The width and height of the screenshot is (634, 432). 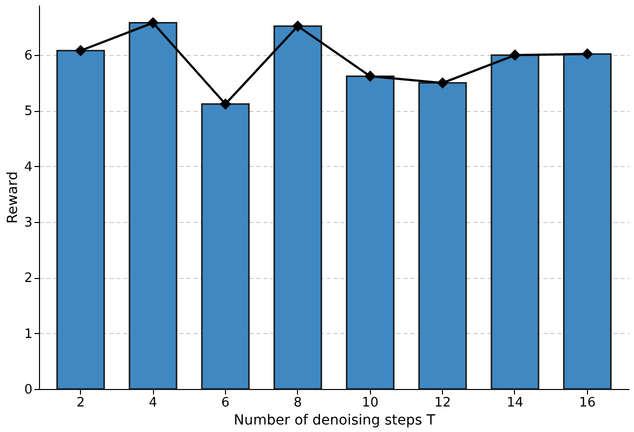 What do you see at coordinates (13, 197) in the screenshot?
I see `y-axis-title: Reward` at bounding box center [13, 197].